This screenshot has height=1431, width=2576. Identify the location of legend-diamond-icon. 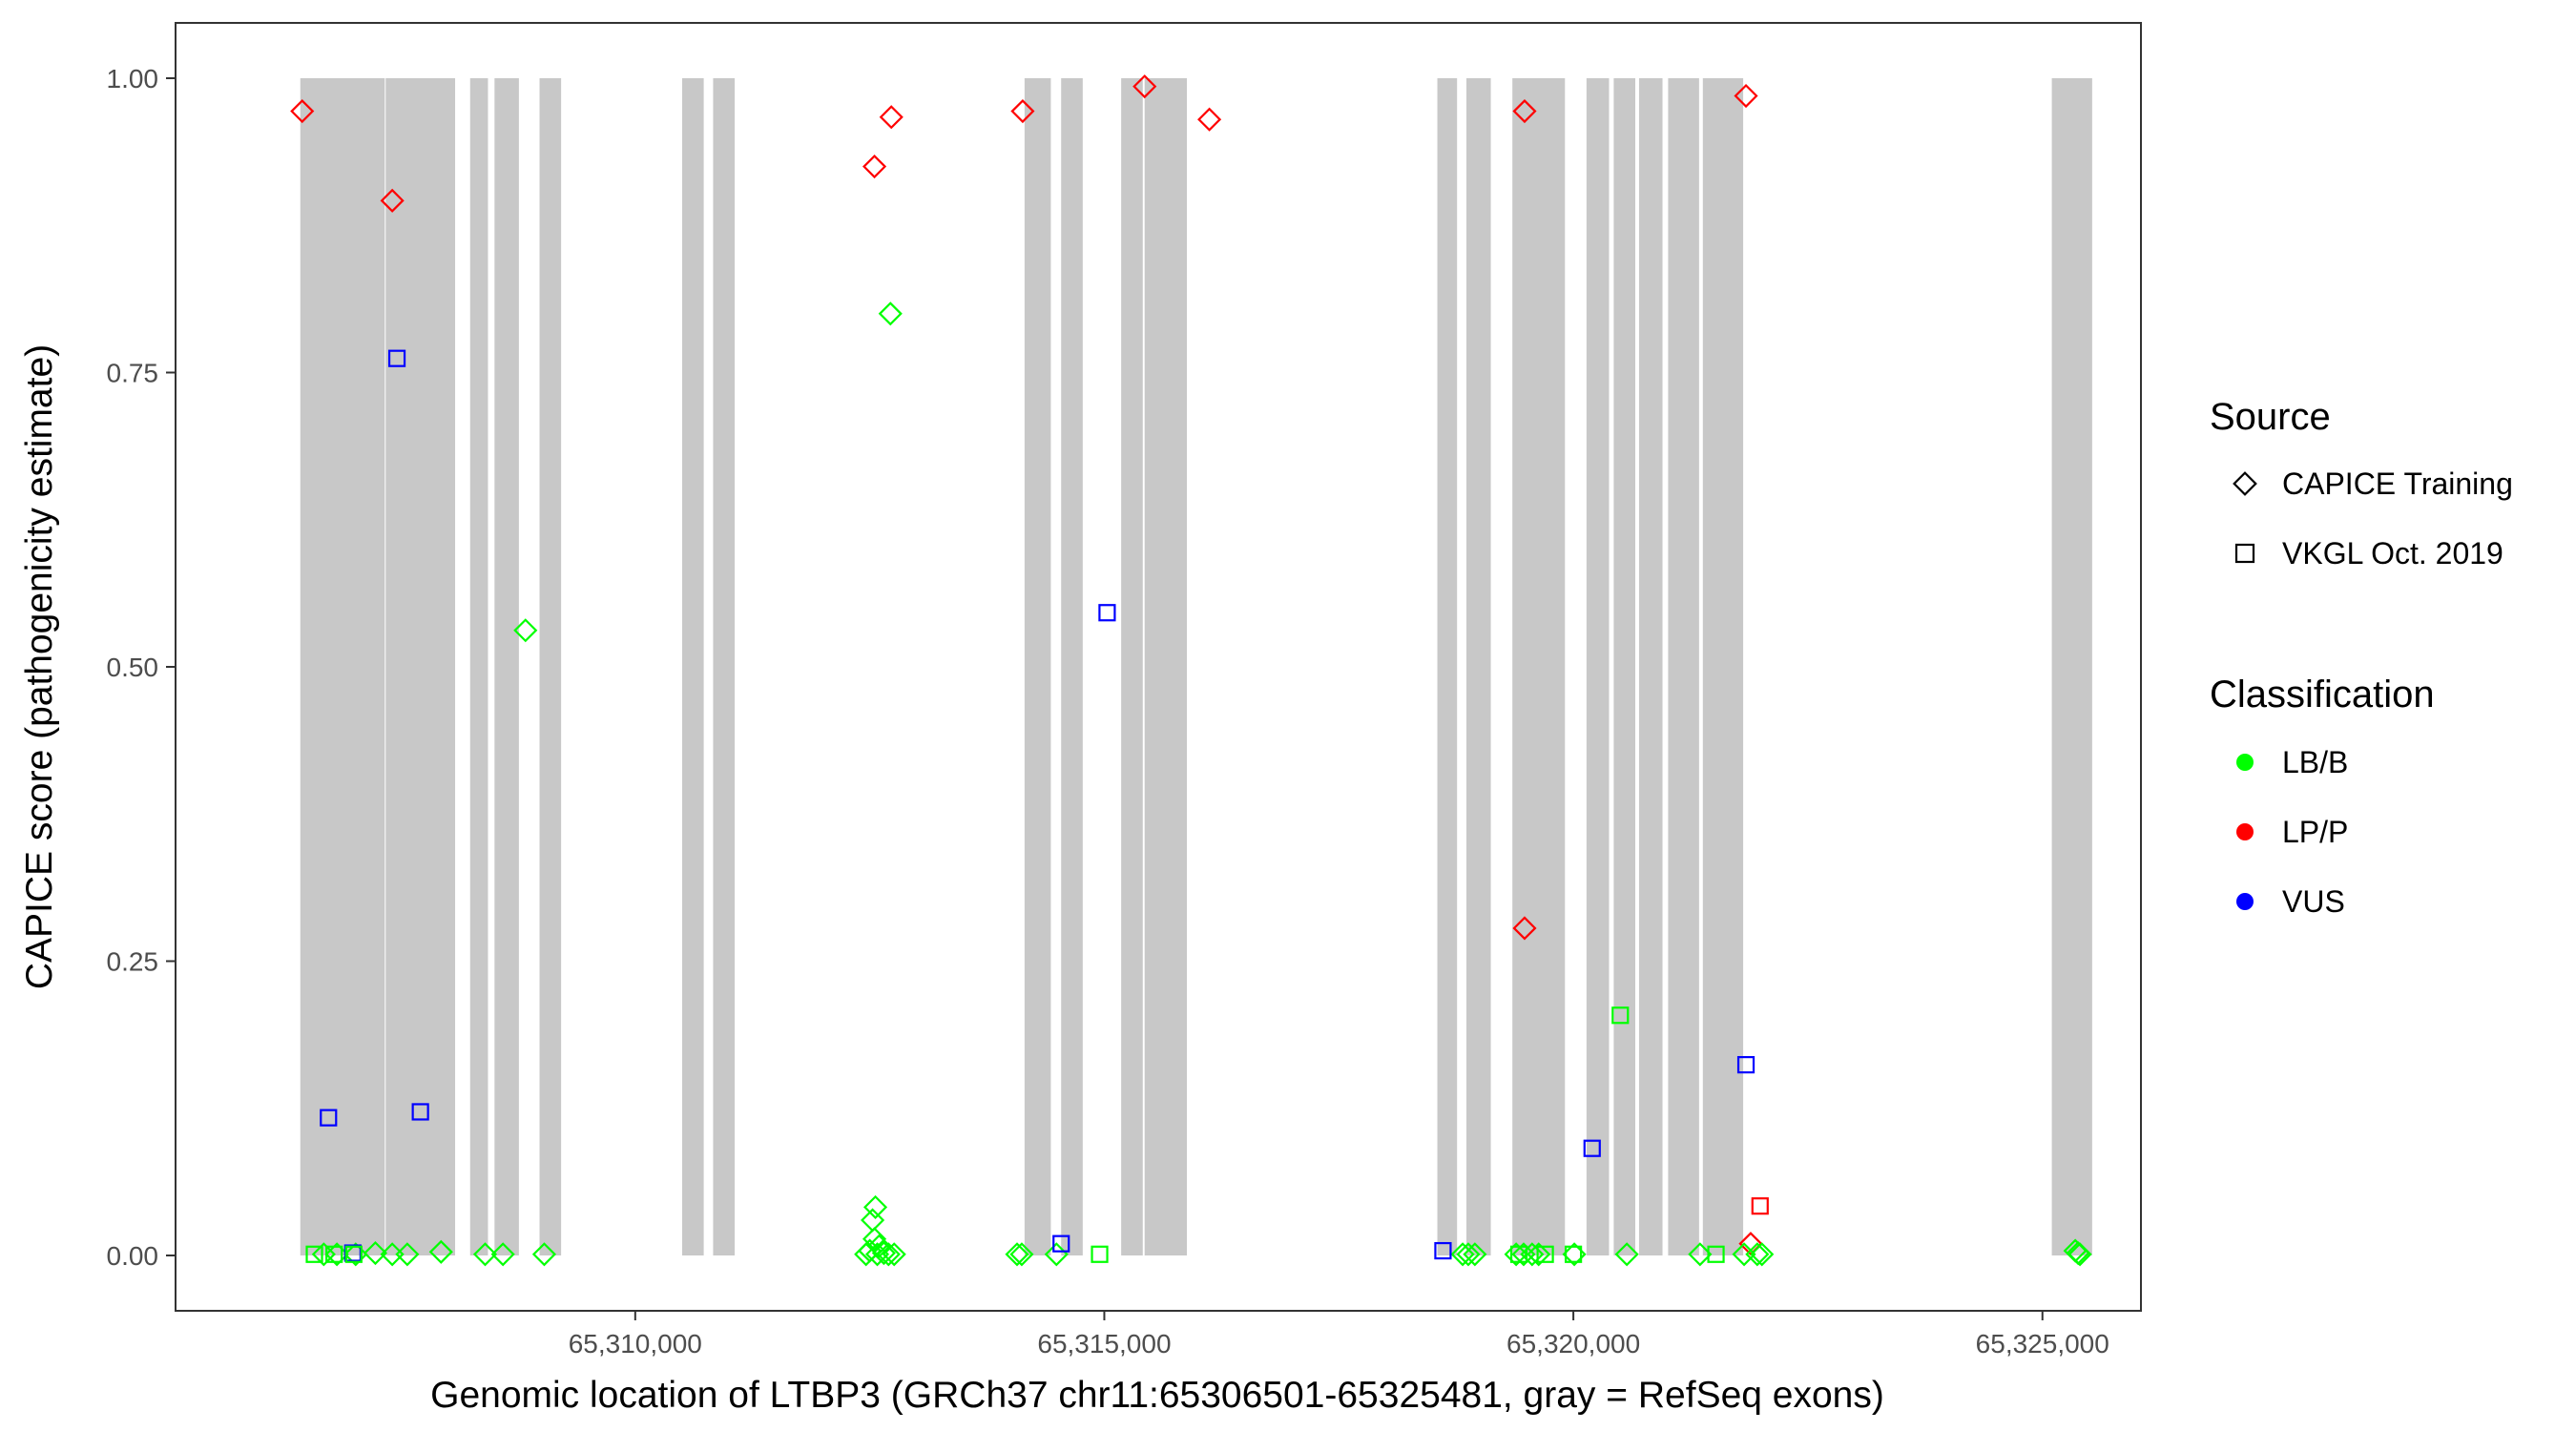
(2245, 484).